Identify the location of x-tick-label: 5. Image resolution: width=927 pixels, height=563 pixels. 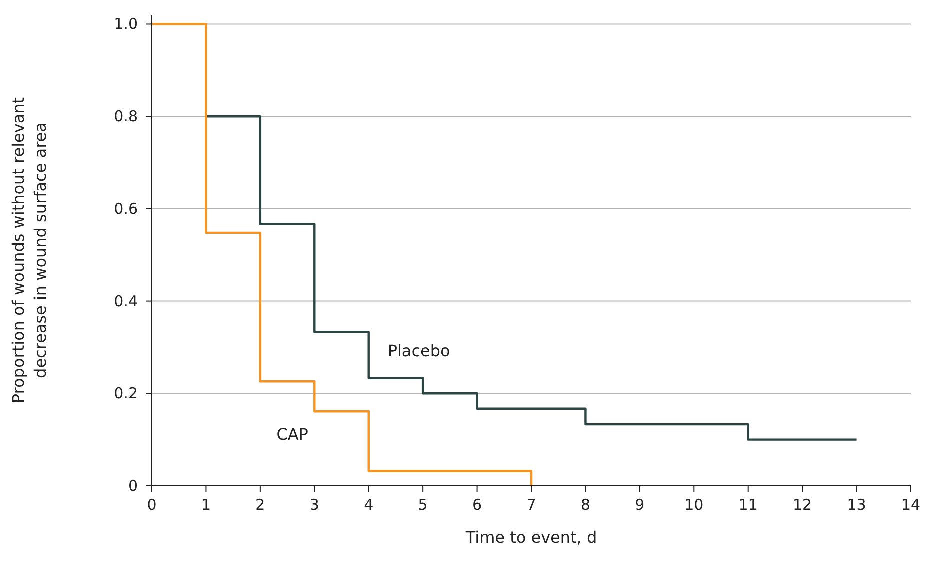
(423, 505).